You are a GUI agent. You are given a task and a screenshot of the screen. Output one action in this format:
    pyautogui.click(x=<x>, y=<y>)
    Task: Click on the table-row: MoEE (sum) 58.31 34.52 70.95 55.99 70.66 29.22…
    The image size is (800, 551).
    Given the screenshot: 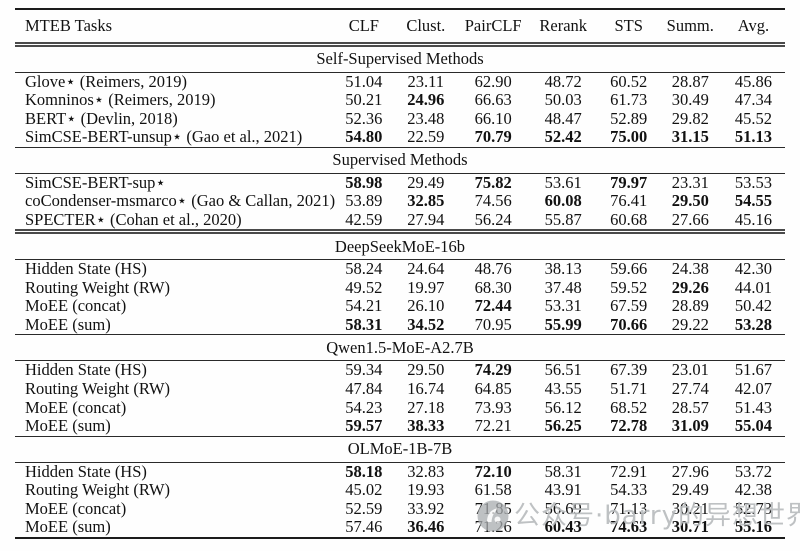 What is the action you would take?
    pyautogui.click(x=400, y=324)
    